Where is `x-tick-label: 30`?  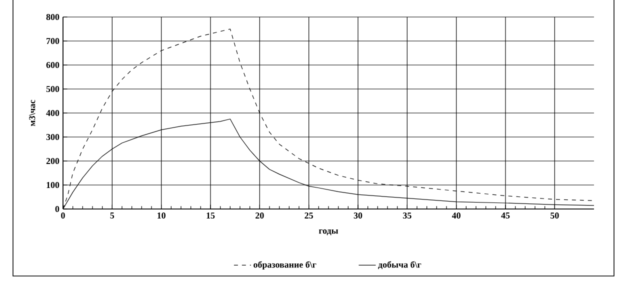
x-tick-label: 30 is located at coordinates (358, 215).